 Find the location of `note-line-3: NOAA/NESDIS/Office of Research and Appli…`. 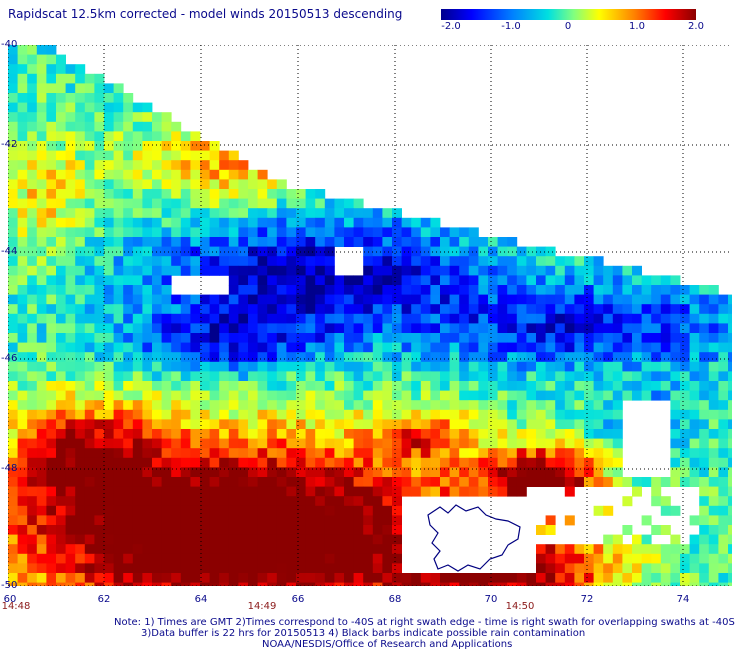

note-line-3: NOAA/NESDIS/Office of Research and Appli… is located at coordinates (387, 644).